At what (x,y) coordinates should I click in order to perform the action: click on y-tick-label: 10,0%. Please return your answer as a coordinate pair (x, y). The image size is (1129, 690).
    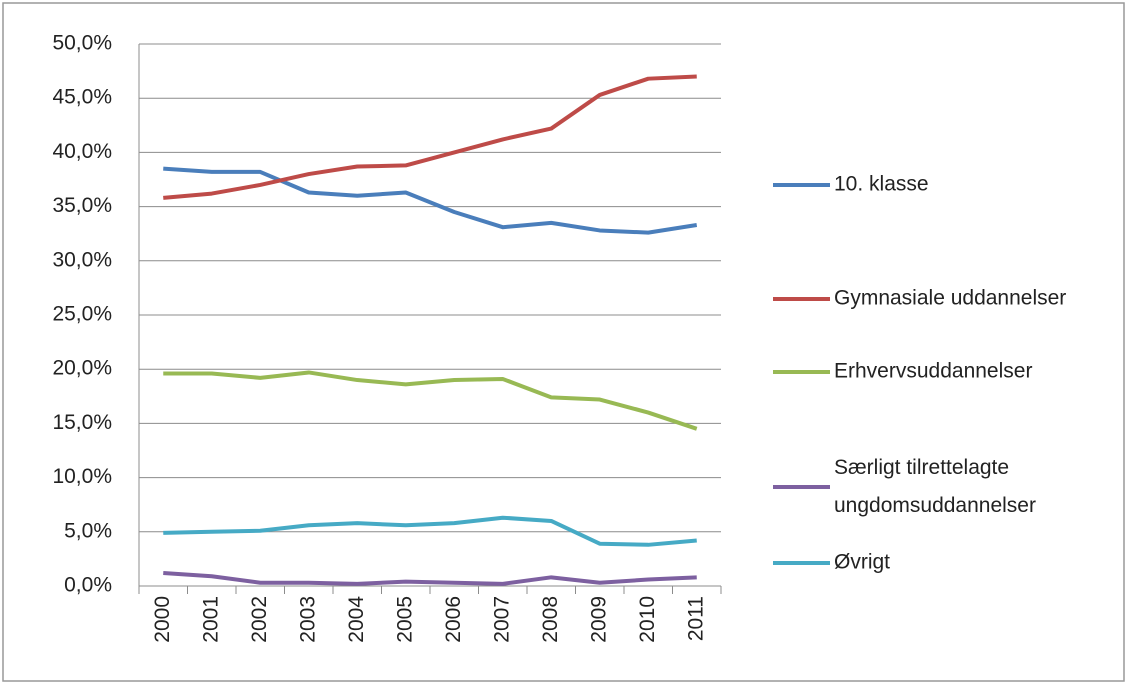
    Looking at the image, I should click on (82, 476).